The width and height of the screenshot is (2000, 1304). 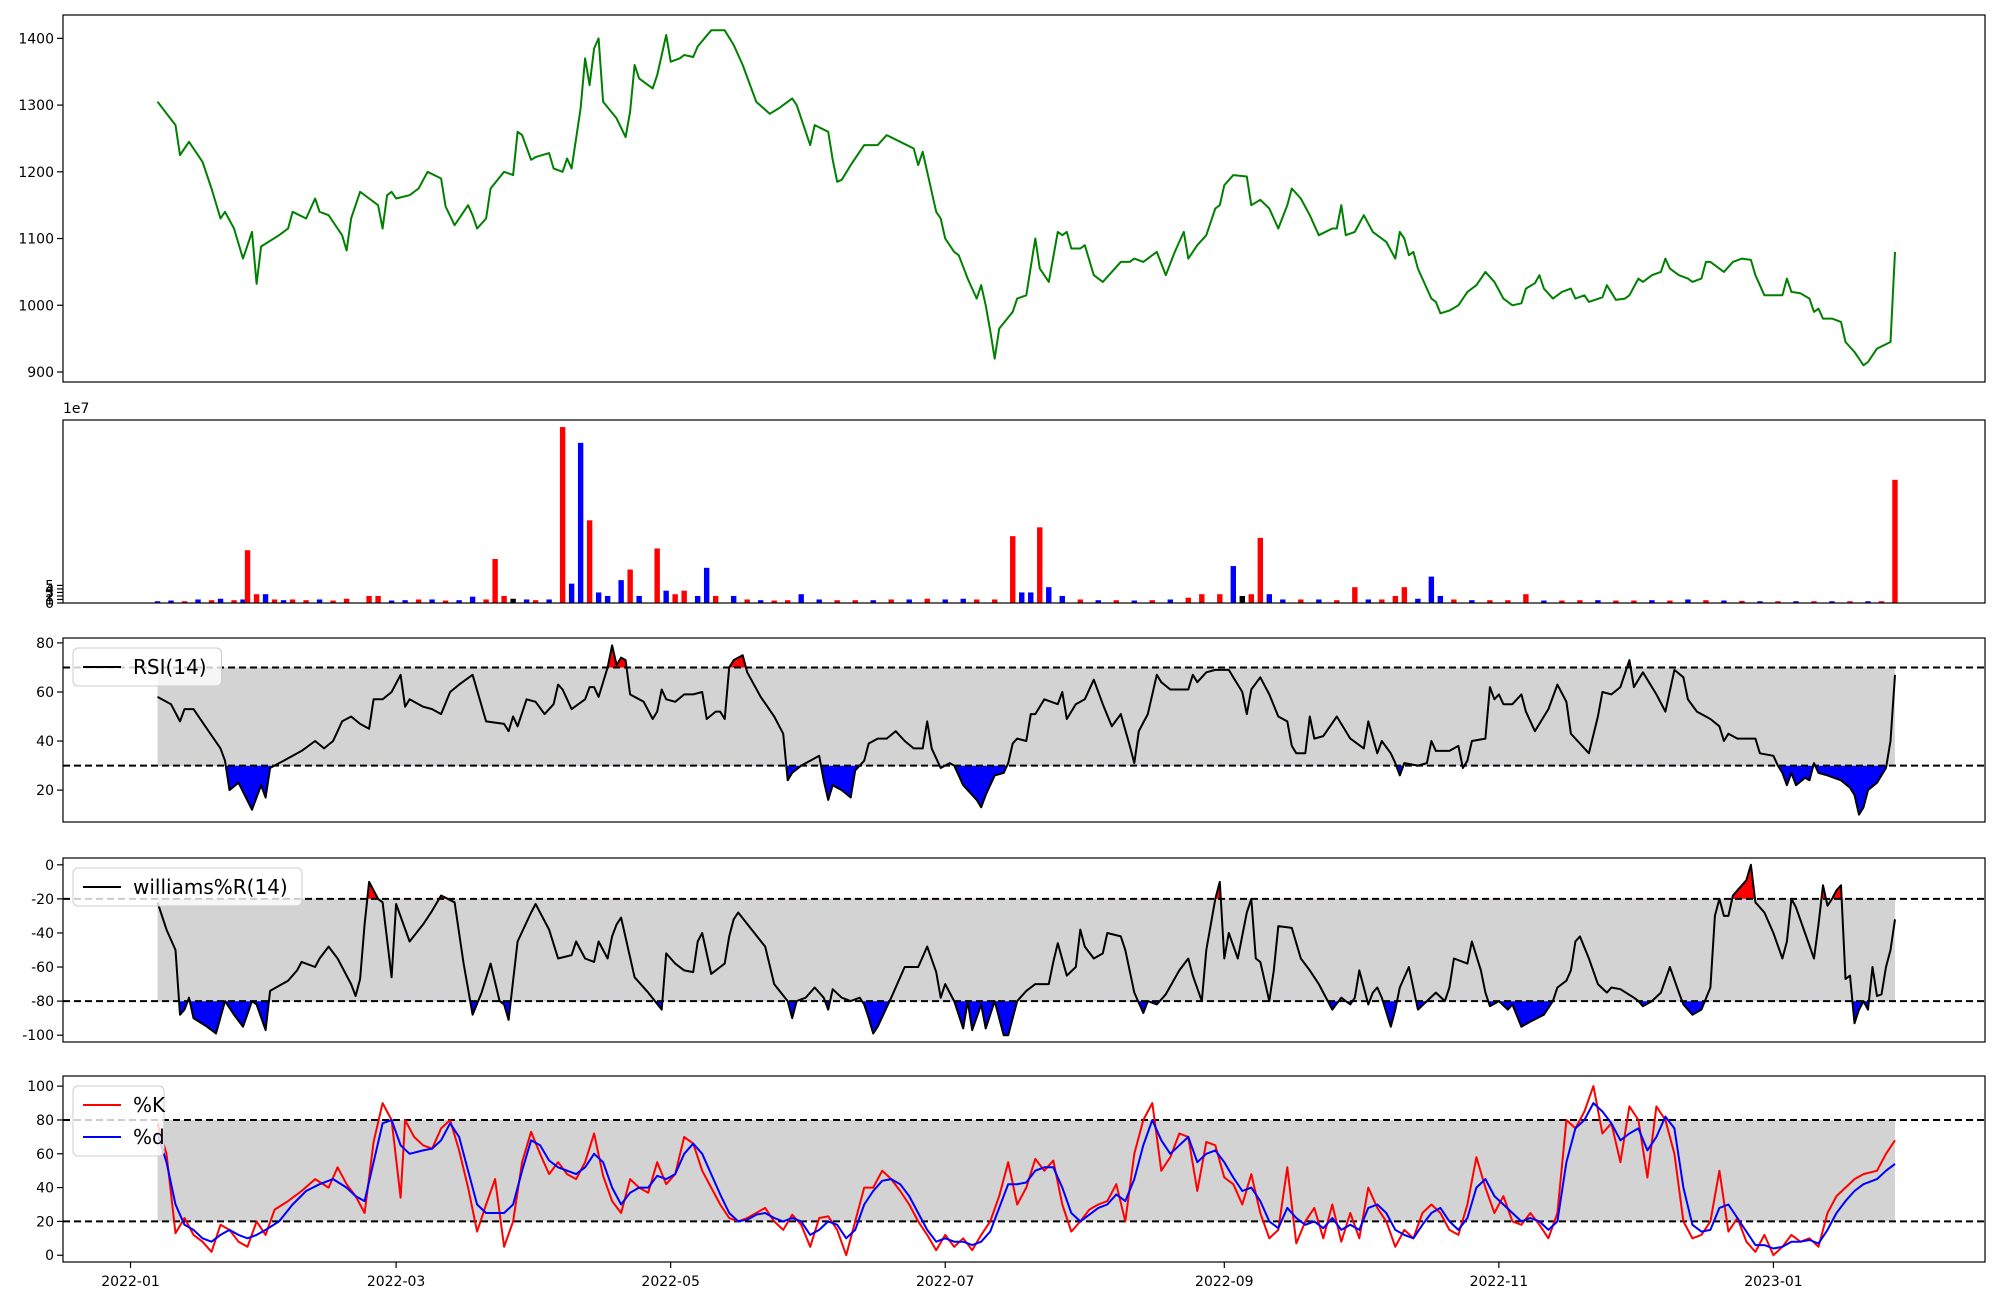 I want to click on price-ytick-label: 1200, so click(x=36, y=173).